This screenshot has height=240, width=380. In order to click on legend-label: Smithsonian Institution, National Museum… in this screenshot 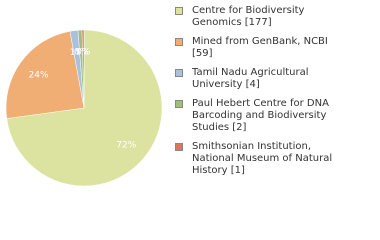, I will do `click(262, 158)`.